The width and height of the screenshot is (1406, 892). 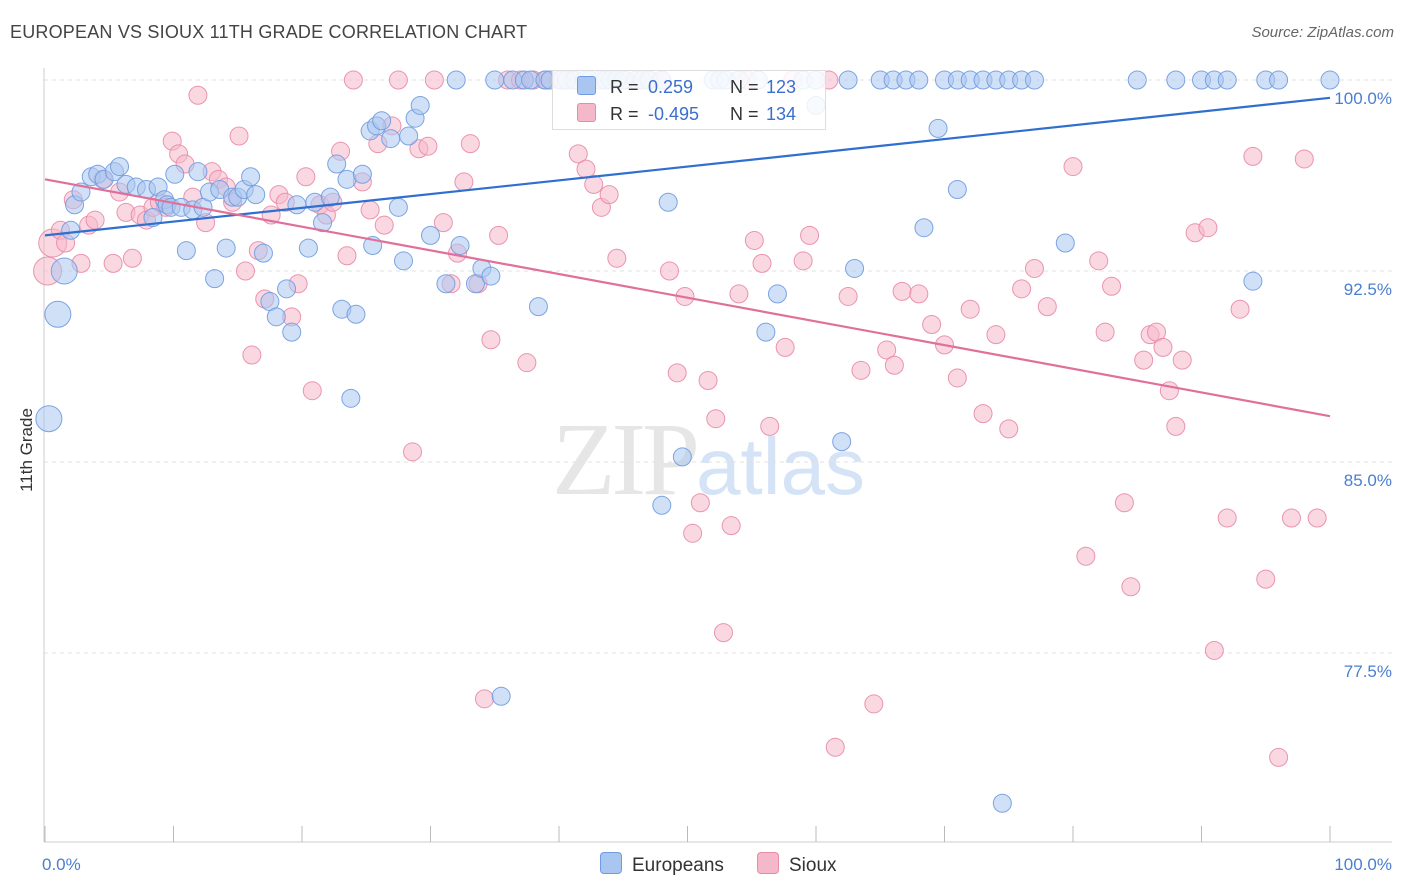 What do you see at coordinates (1368, 480) in the screenshot?
I see `y-tick-label-2: 85.0%` at bounding box center [1368, 480].